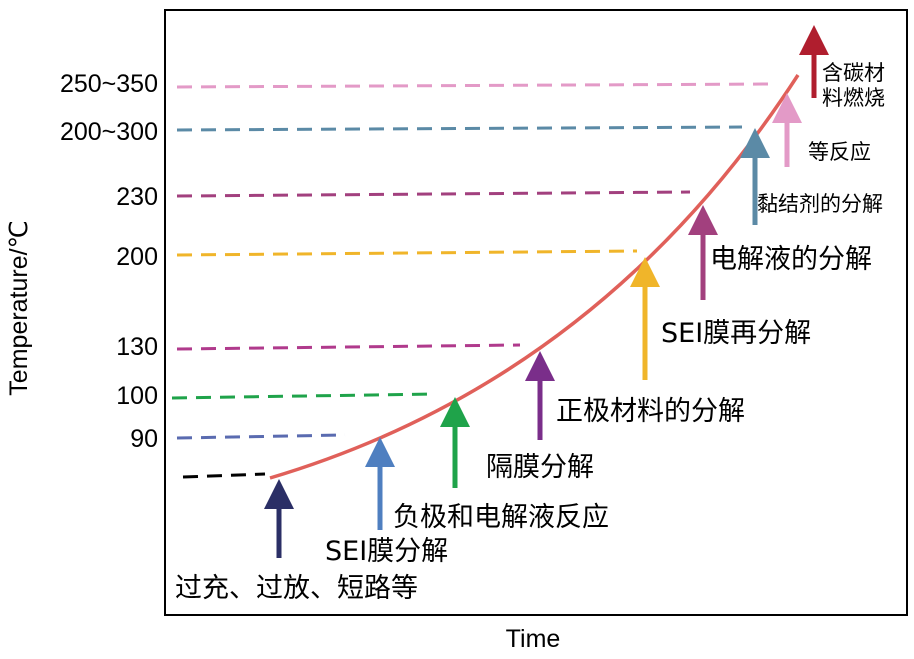 This screenshot has height=659, width=914. What do you see at coordinates (791, 259) in the screenshot?
I see `event-label: 电解液的分解` at bounding box center [791, 259].